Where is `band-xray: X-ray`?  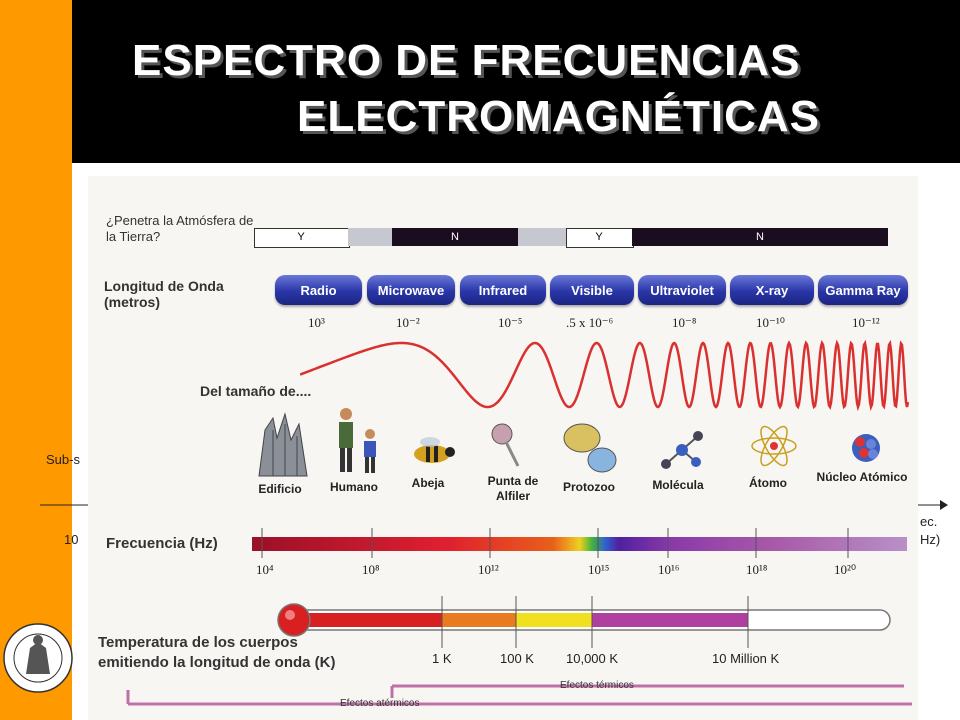 band-xray: X-ray is located at coordinates (772, 290).